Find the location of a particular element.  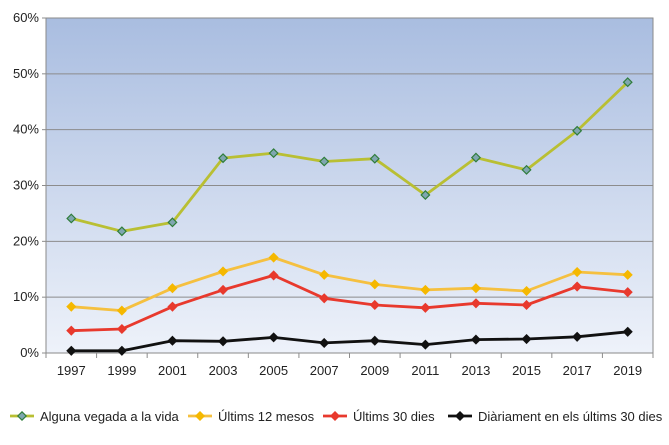

x-tick-label: 2015 is located at coordinates (526, 370).